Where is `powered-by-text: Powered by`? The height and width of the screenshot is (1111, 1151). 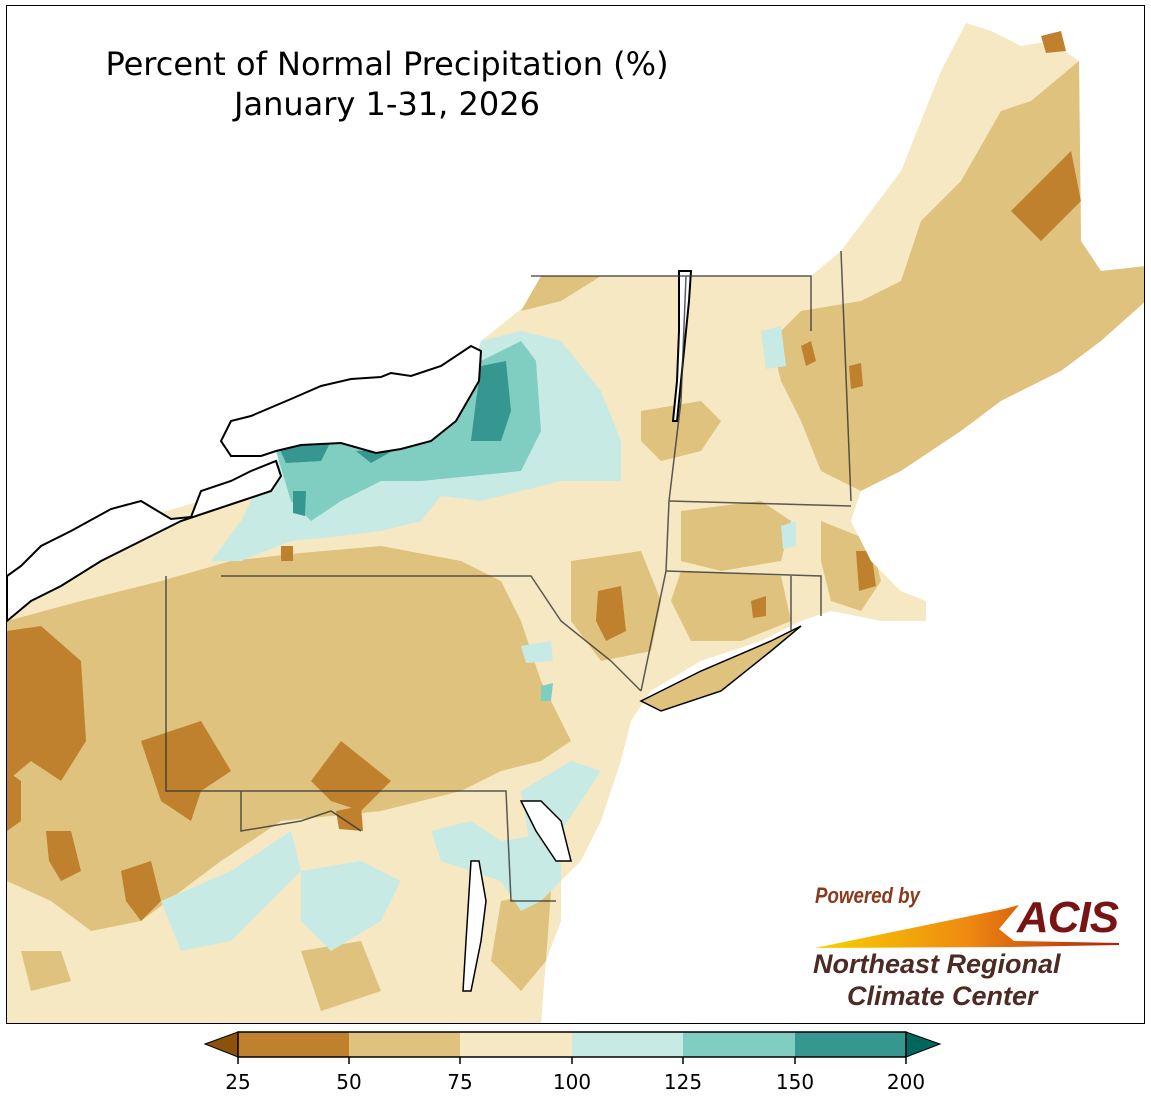
powered-by-text: Powered by is located at coordinates (867, 895).